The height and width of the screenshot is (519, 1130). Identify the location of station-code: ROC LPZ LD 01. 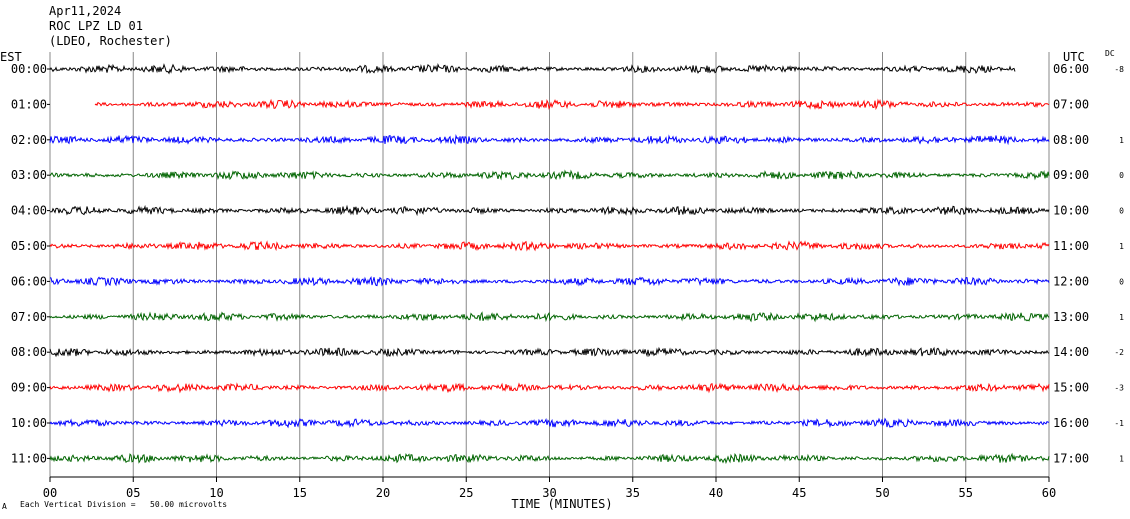
(96, 26).